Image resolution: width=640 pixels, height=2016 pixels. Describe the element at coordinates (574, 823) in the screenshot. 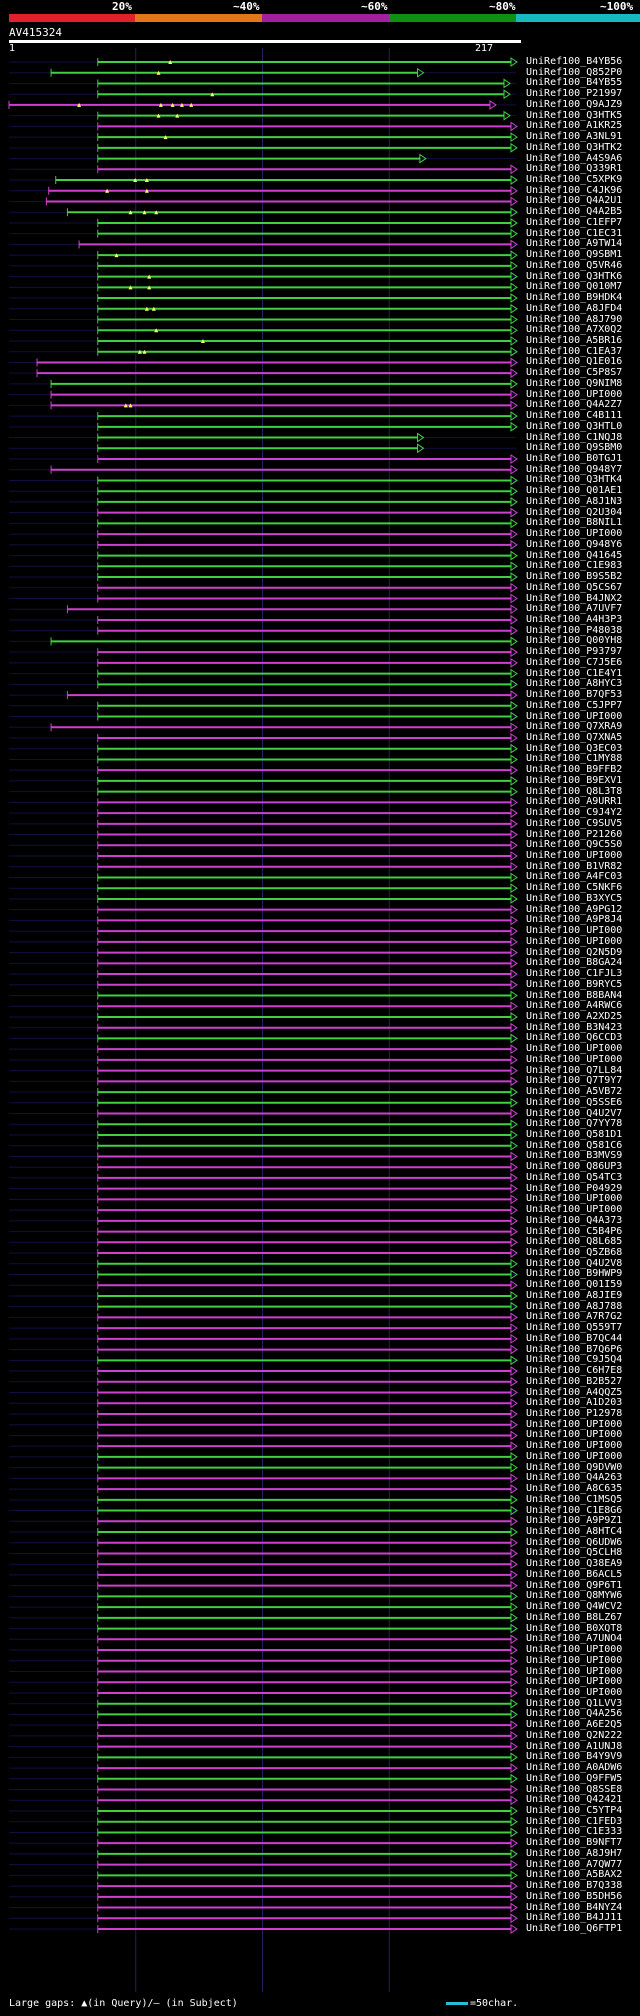

I see `hit-id-link: UniRef100_C9SUV5` at that location.